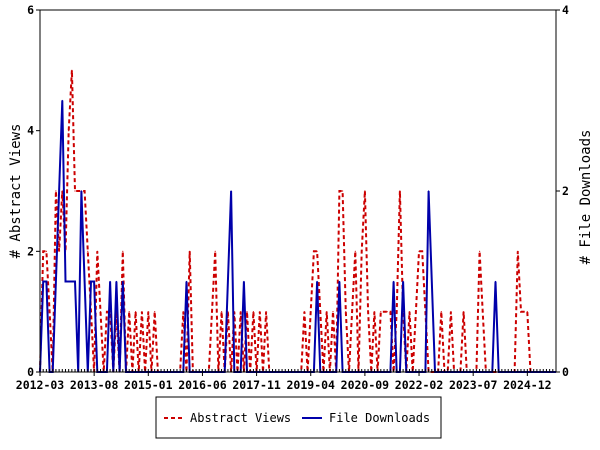  I want to click on x-tick-label: 2023-07, so click(473, 385).